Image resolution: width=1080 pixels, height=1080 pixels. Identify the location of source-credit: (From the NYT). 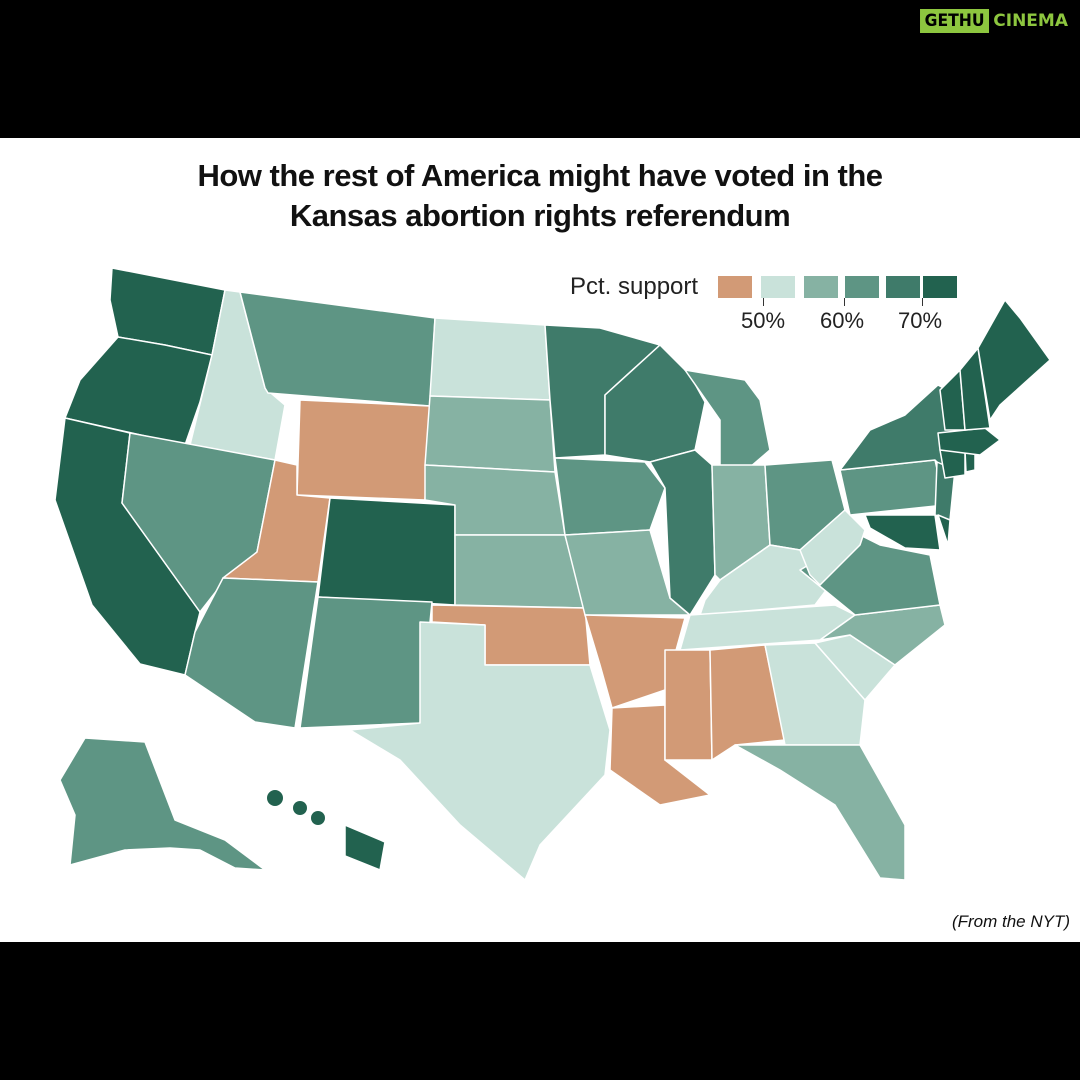
(1010, 921).